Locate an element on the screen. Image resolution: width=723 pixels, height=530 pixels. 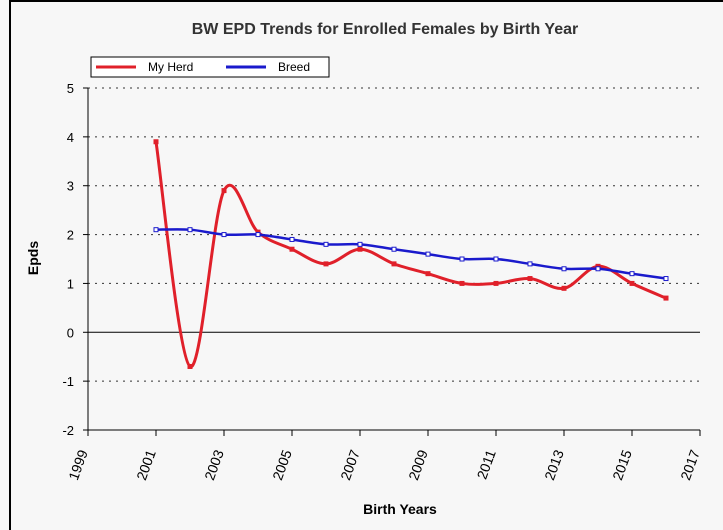
y-tick-label: 0 is located at coordinates (70, 332).